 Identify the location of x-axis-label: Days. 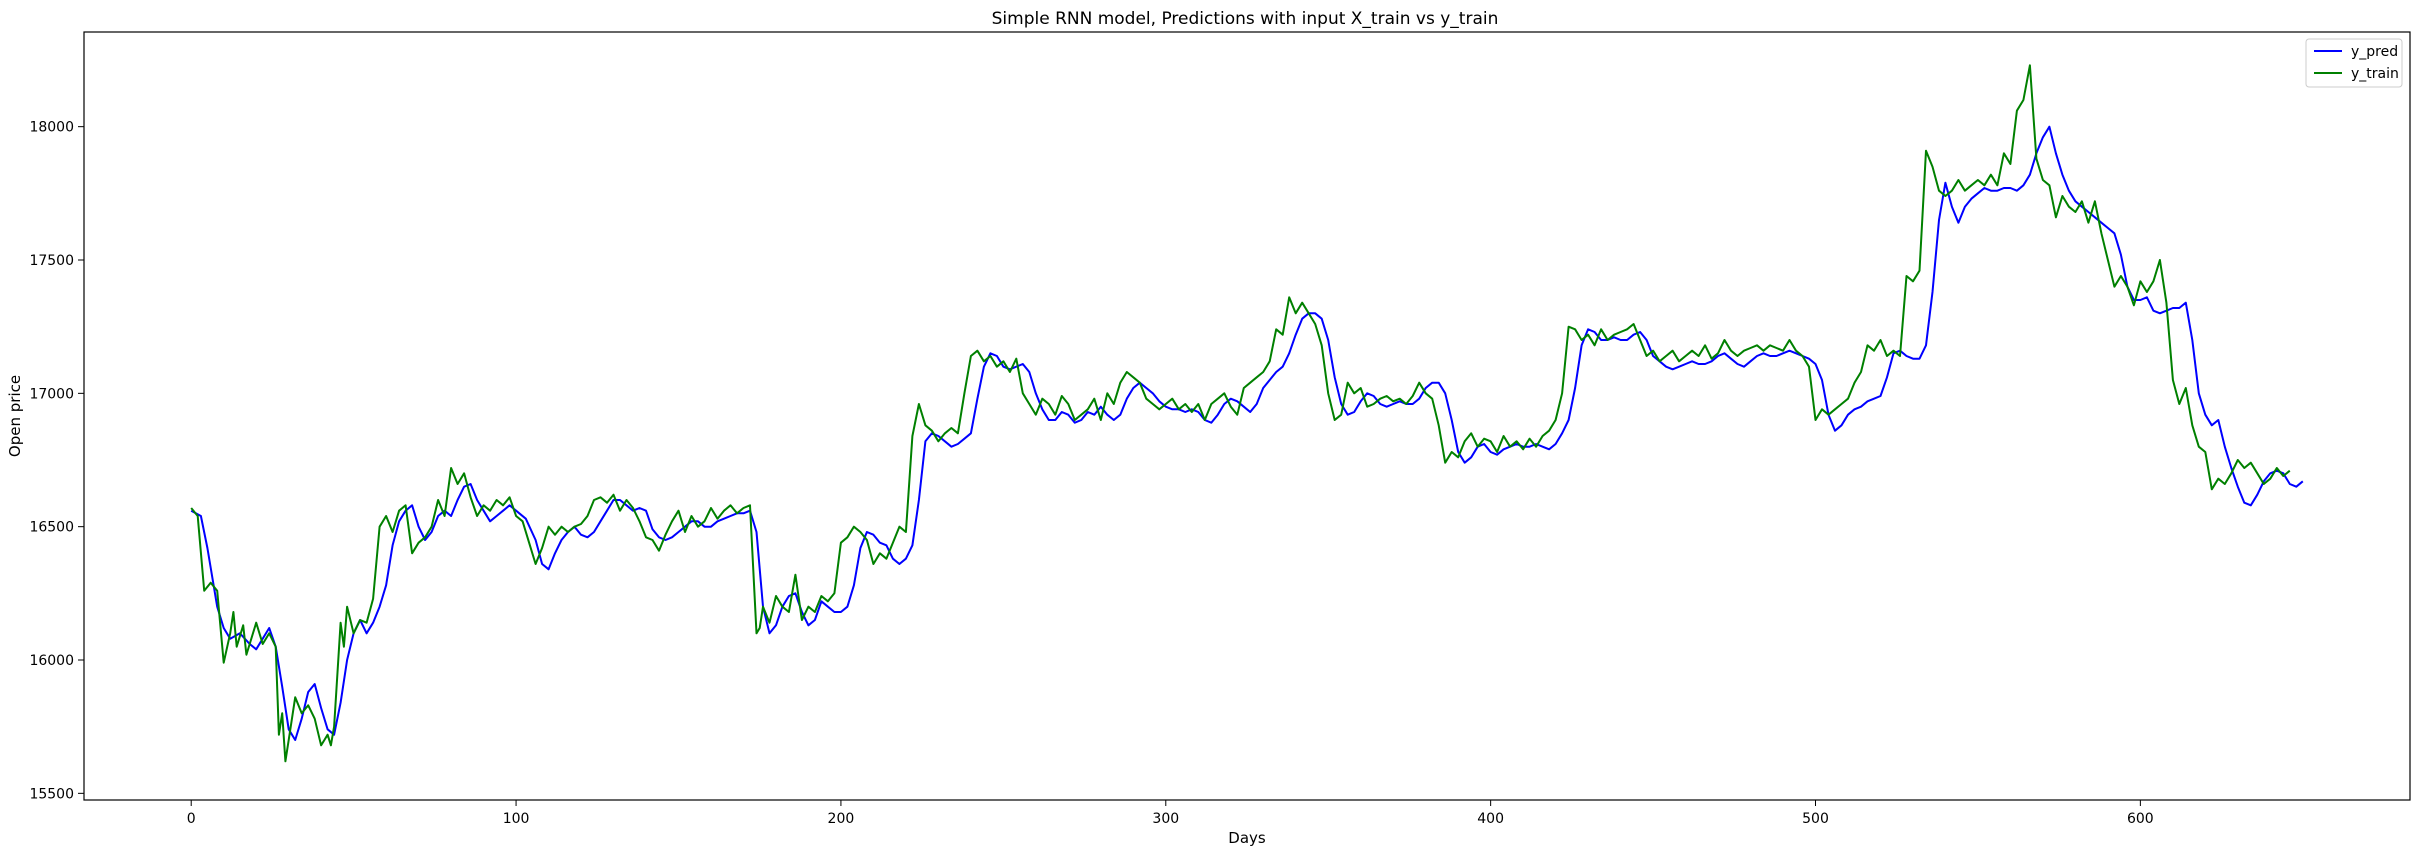
(1247, 838).